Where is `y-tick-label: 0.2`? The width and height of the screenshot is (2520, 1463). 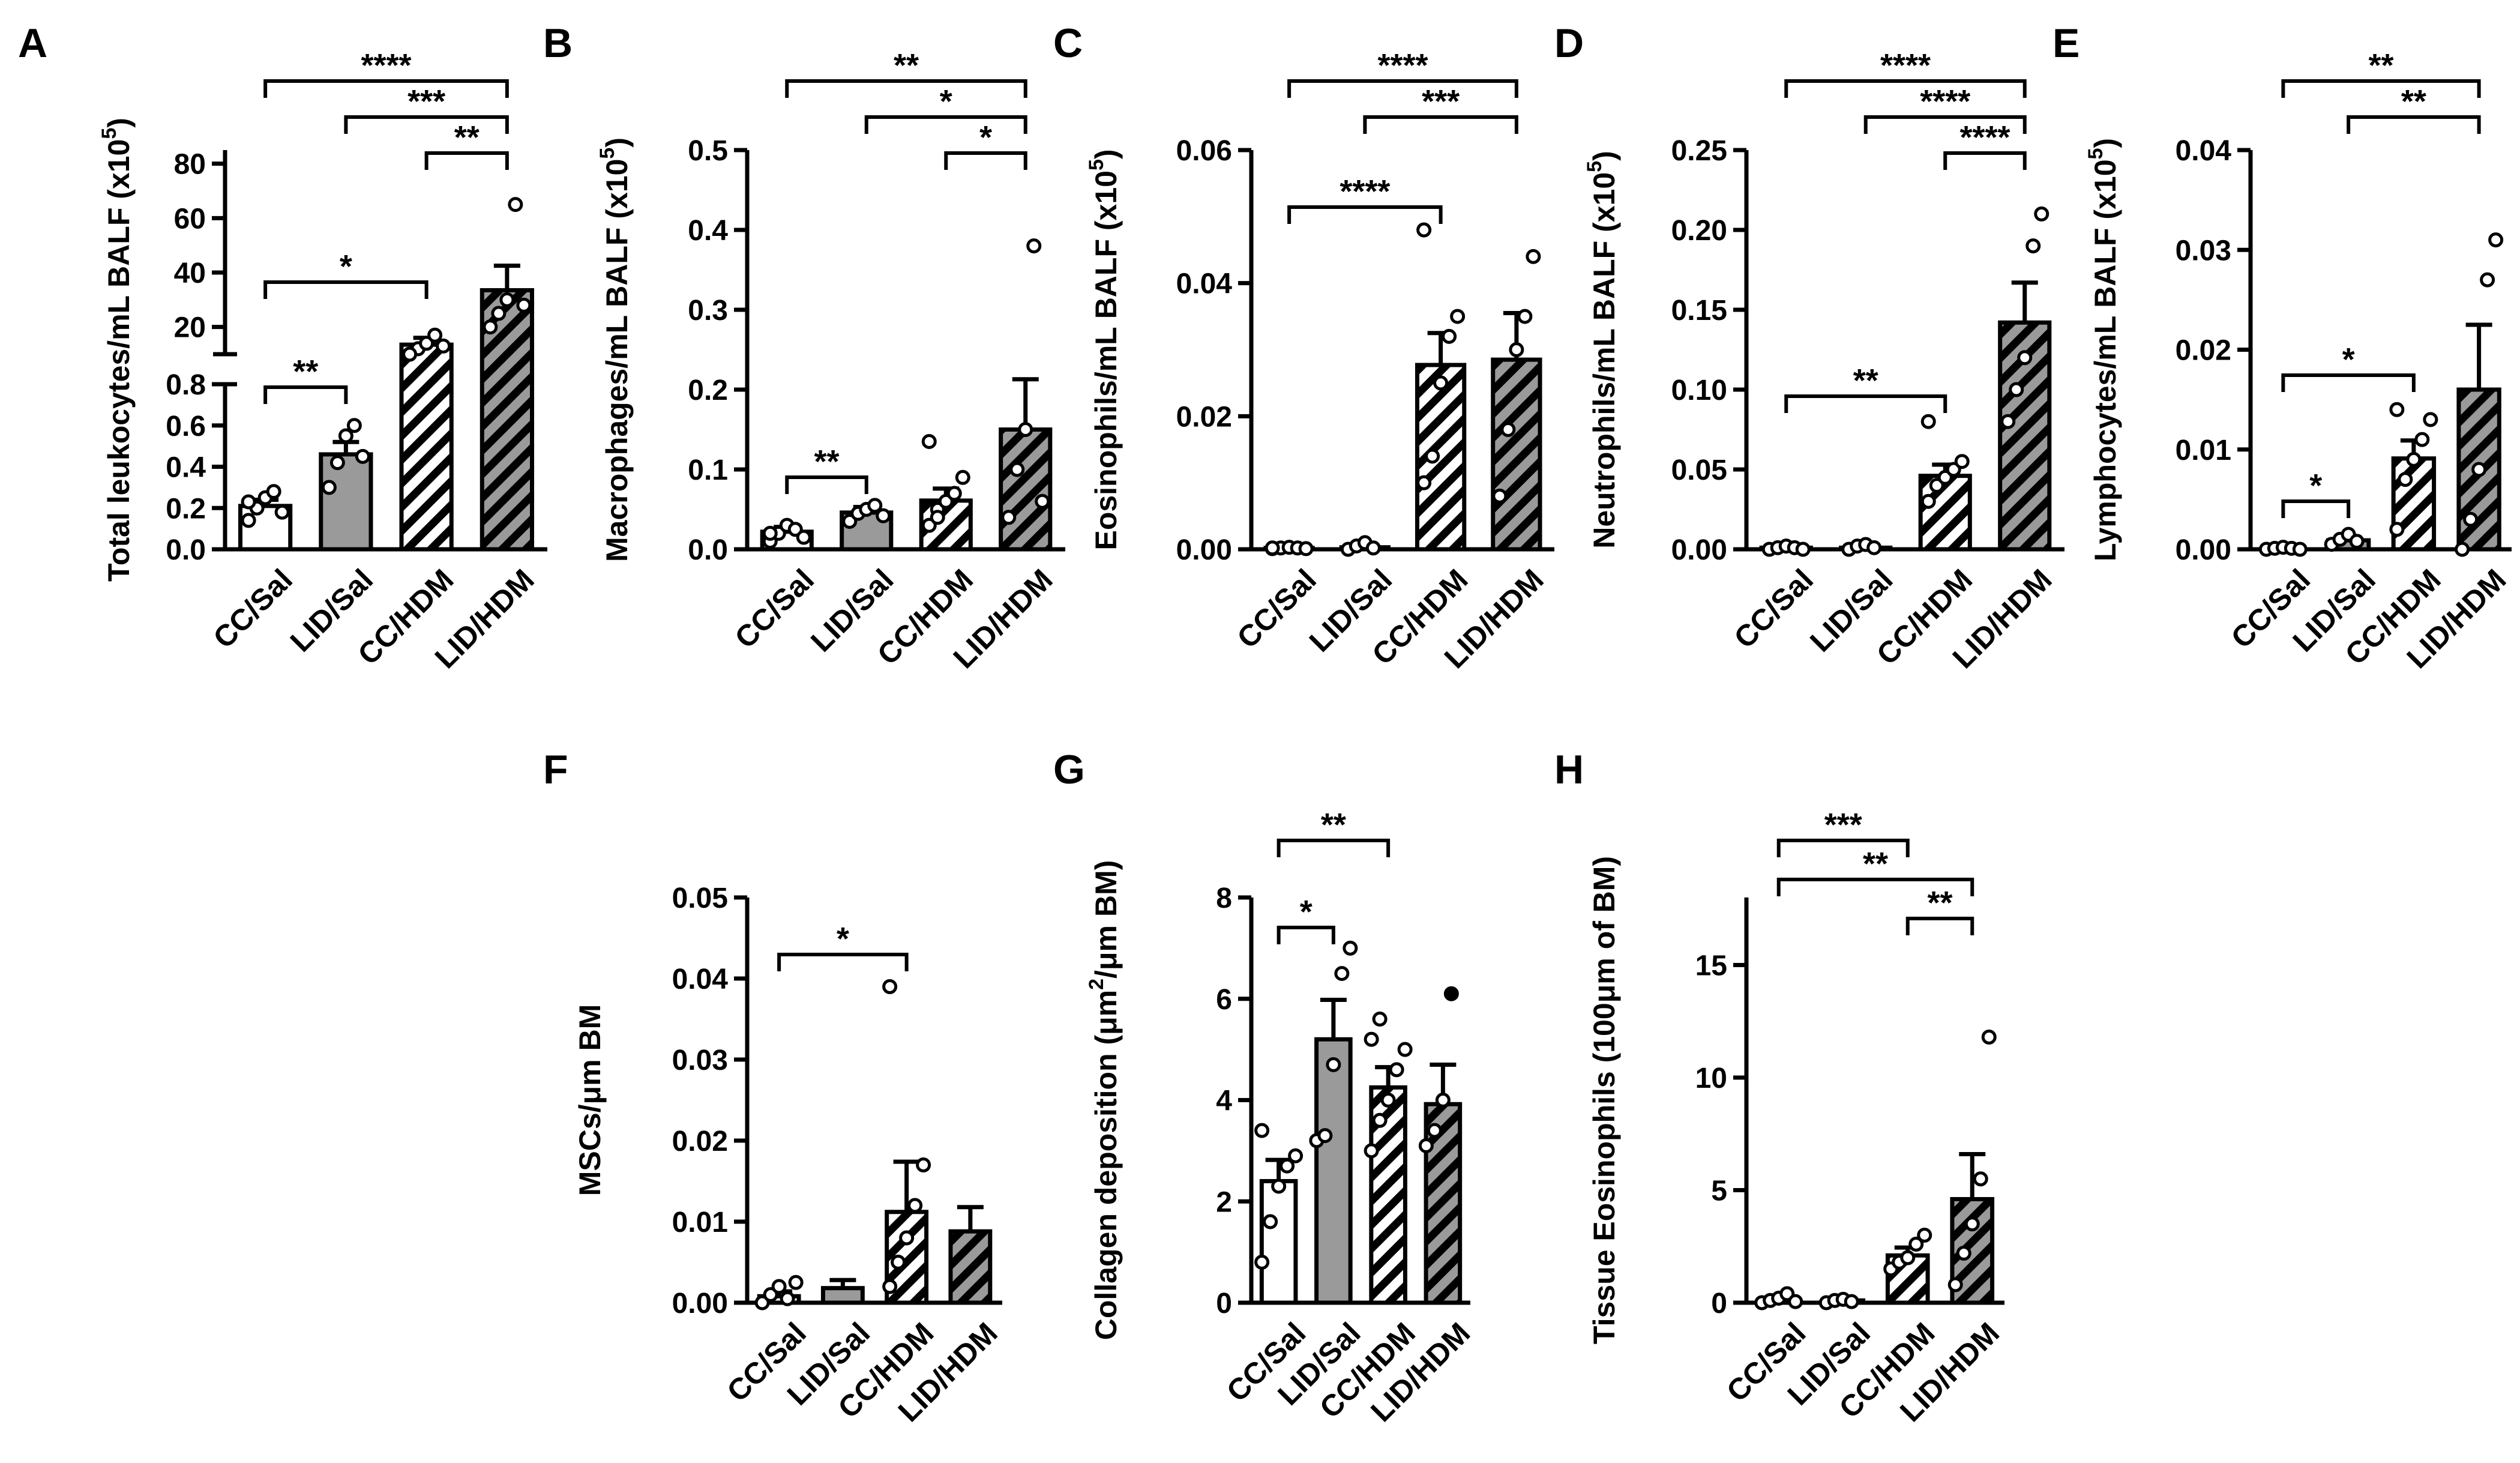 y-tick-label: 0.2 is located at coordinates (708, 390).